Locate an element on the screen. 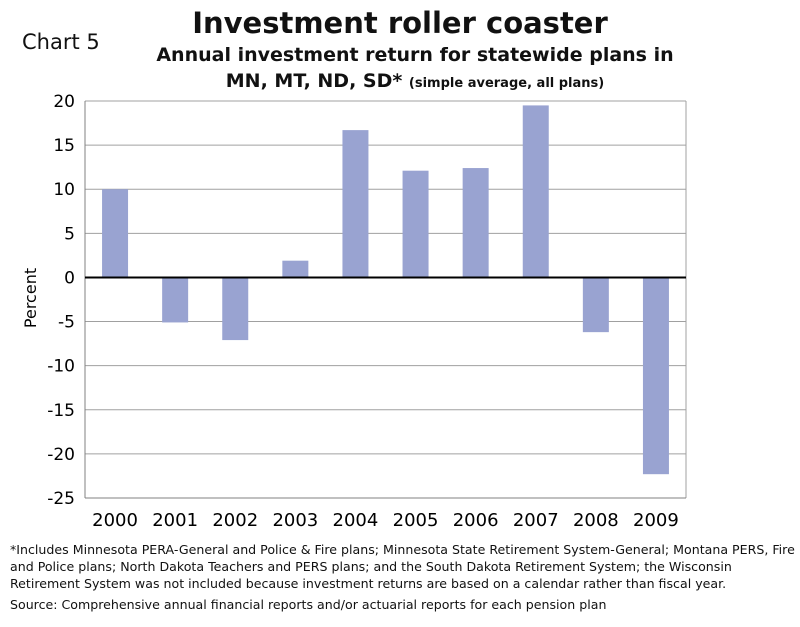 Image resolution: width=800 pixels, height=627 pixels. x-tick-label: 2002 is located at coordinates (235, 520).